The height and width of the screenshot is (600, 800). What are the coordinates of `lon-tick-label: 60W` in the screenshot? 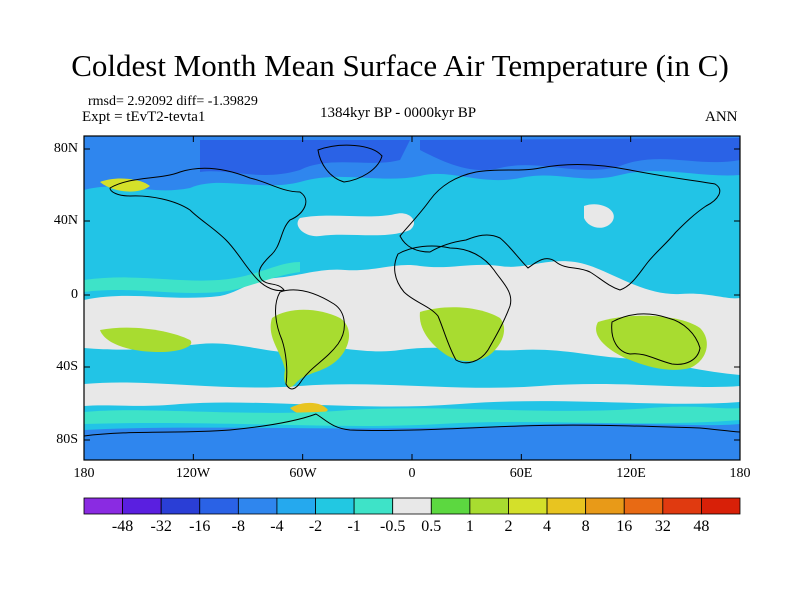 It's located at (303, 473).